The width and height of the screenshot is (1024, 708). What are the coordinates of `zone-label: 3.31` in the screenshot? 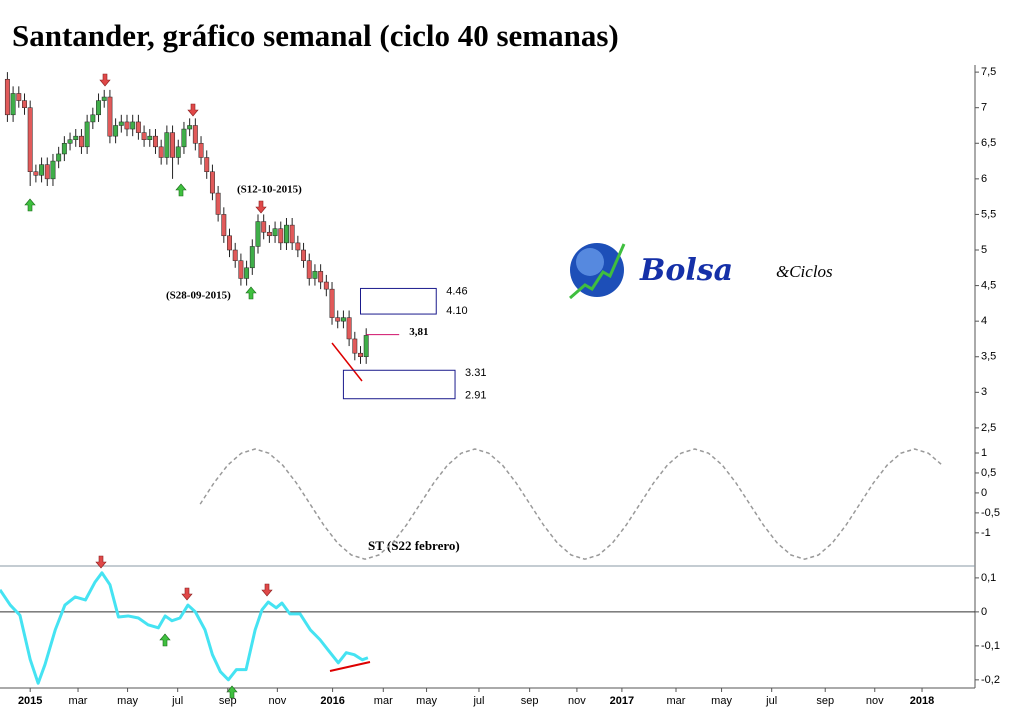 It's located at (475, 373).